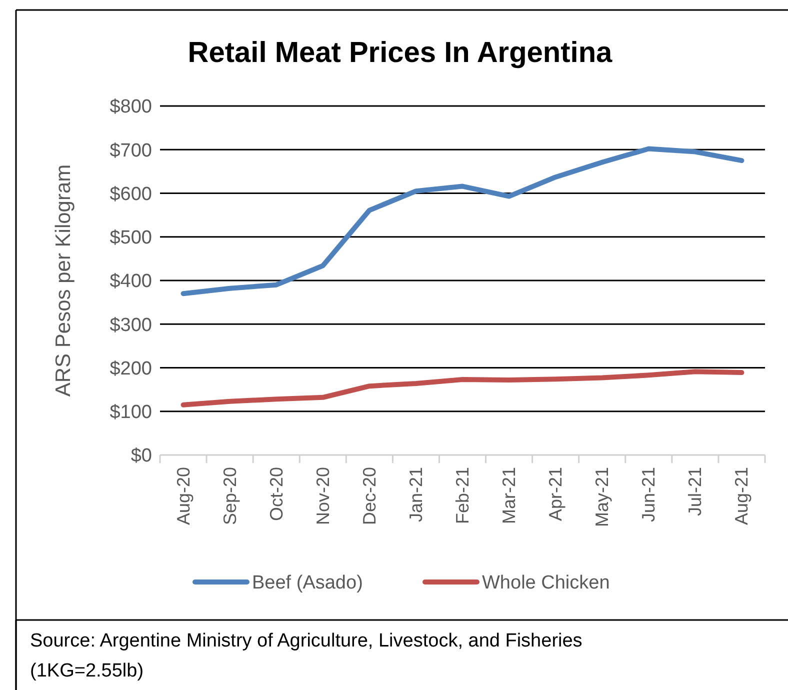 This screenshot has height=690, width=788. What do you see at coordinates (416, 494) in the screenshot?
I see `x-tick-label: Jan-21` at bounding box center [416, 494].